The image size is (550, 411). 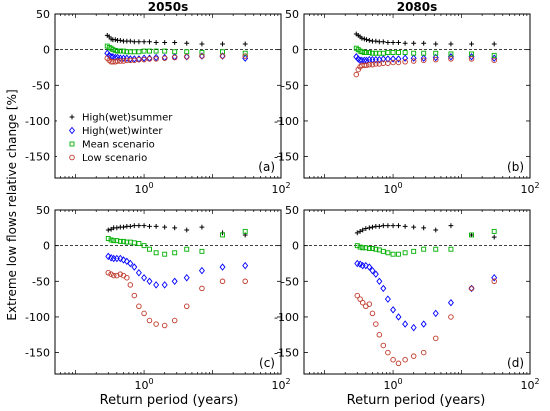 What do you see at coordinates (114, 158) in the screenshot?
I see `legend-entry-label: Low scenario` at bounding box center [114, 158].